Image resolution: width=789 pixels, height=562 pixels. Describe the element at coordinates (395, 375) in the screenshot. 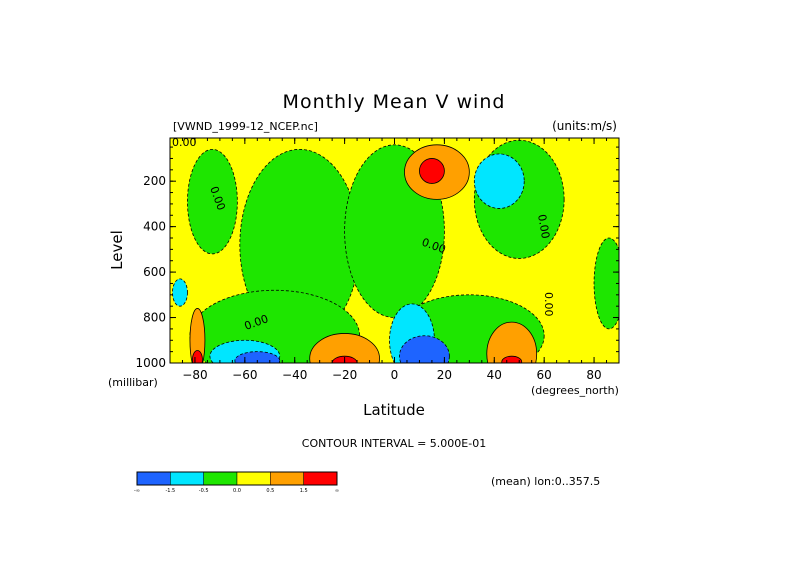

I see `x-tick-label: 0` at that location.